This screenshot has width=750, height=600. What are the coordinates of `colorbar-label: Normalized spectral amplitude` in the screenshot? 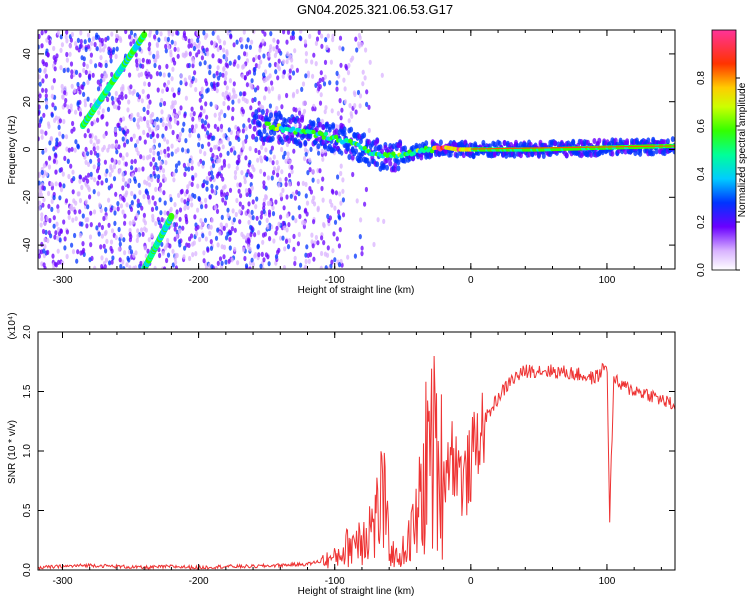 It's located at (742, 149).